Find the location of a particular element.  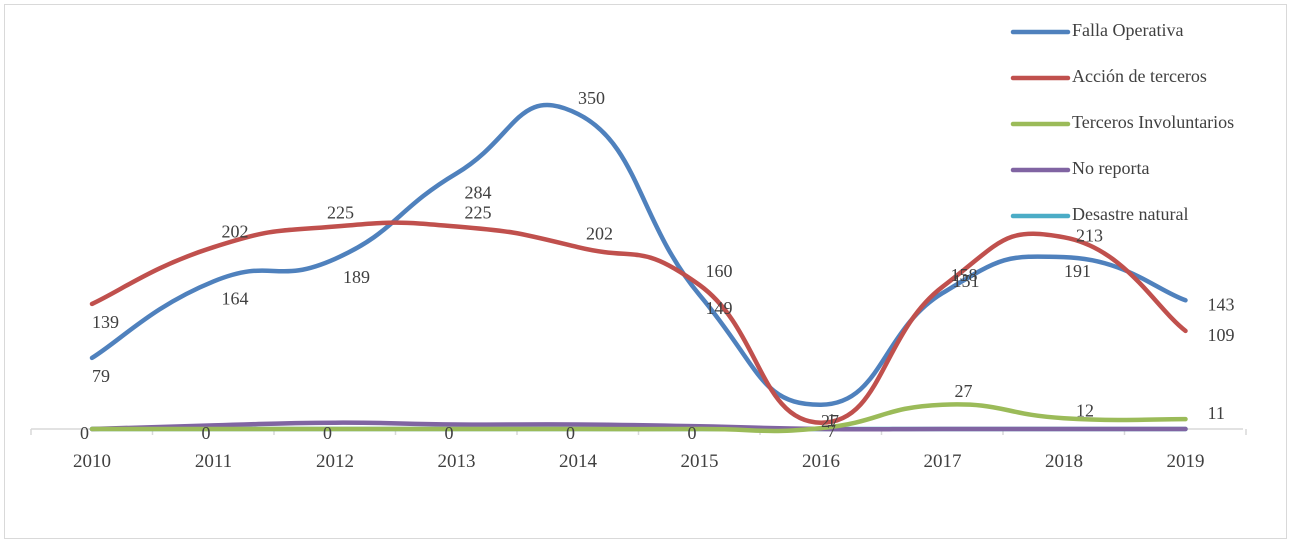

data-label: 160 is located at coordinates (719, 271).